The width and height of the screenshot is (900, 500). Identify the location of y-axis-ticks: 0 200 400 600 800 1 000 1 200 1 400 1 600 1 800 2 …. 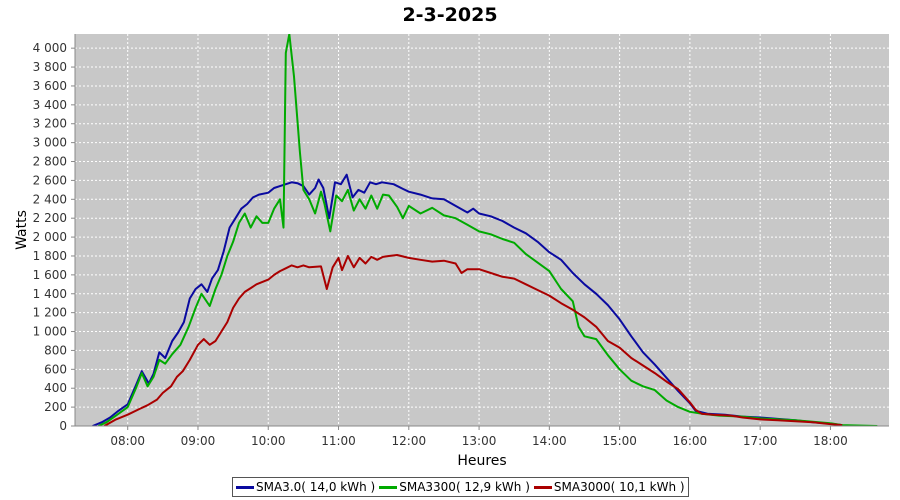
(54, 237).